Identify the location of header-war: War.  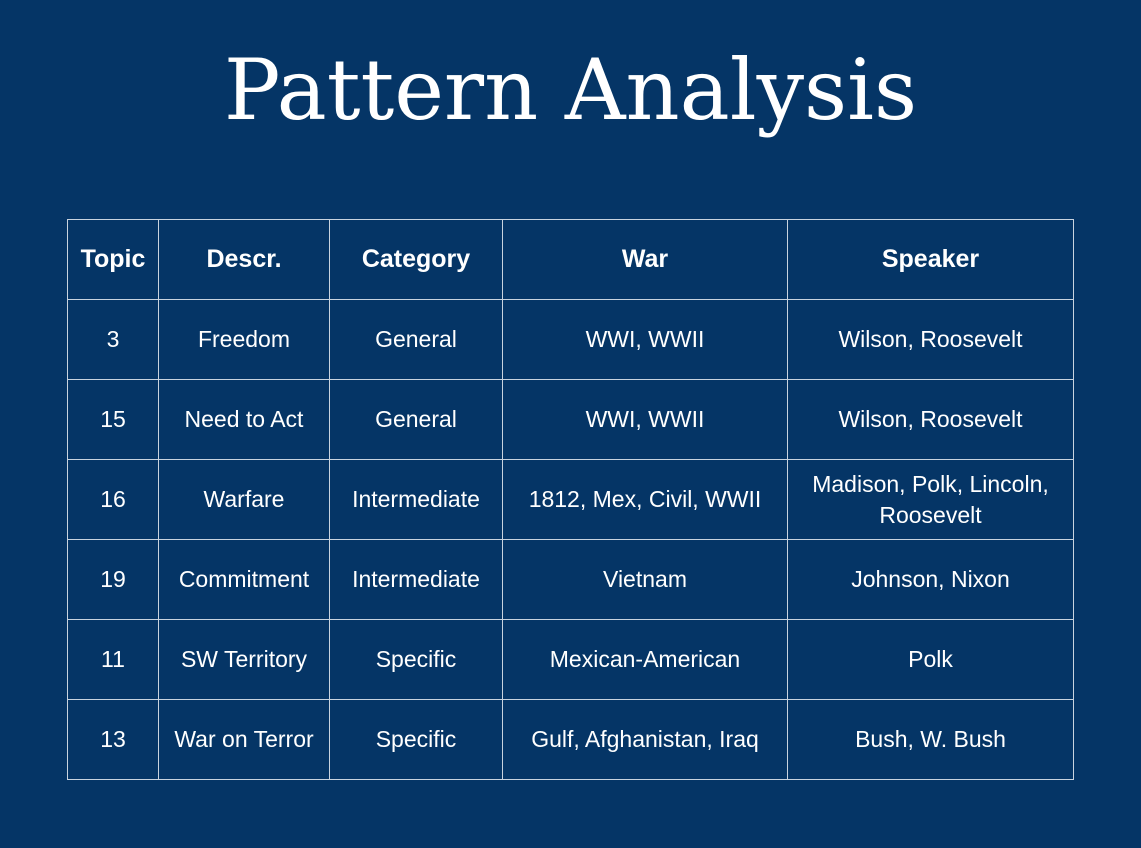
(645, 259).